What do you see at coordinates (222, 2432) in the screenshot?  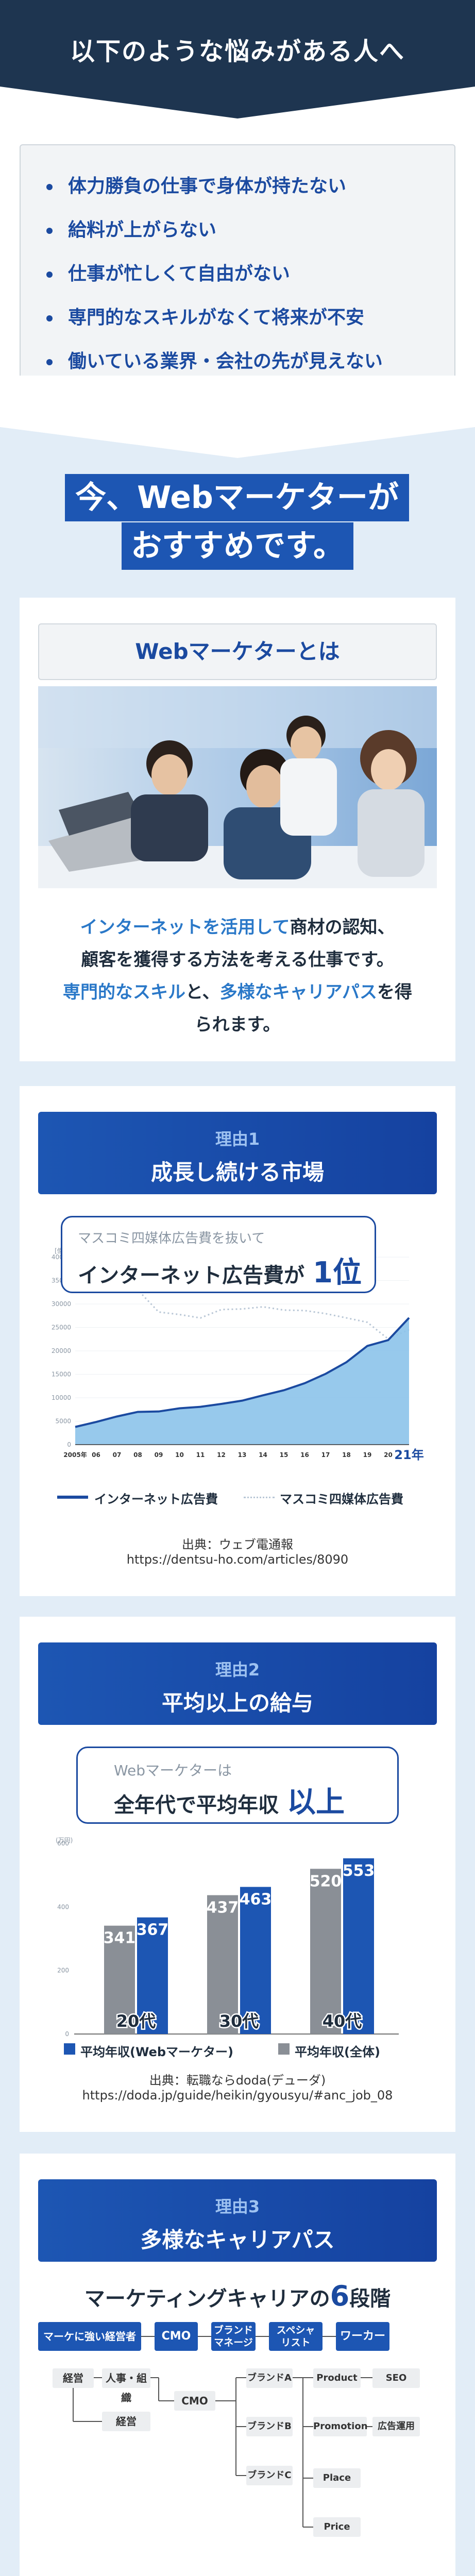 I see `career-connectors` at bounding box center [222, 2432].